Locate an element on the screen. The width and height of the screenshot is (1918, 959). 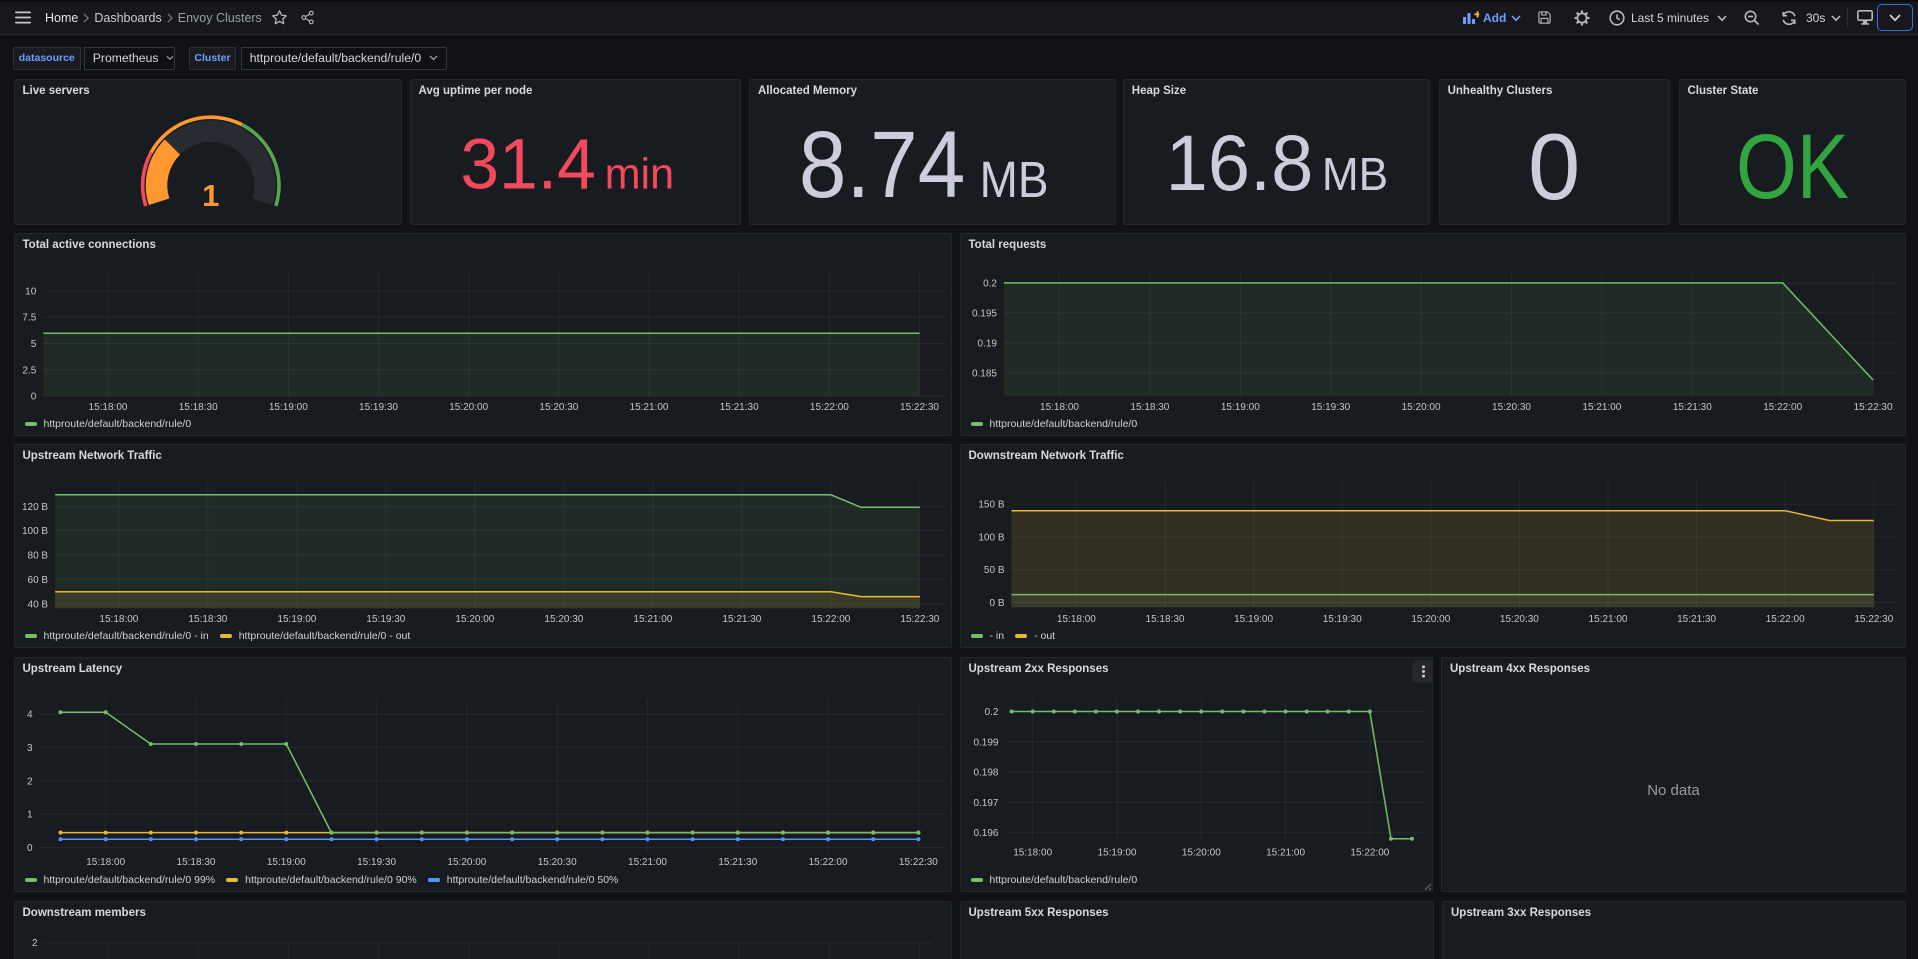
svg-text: 7.5 is located at coordinates (29, 317).